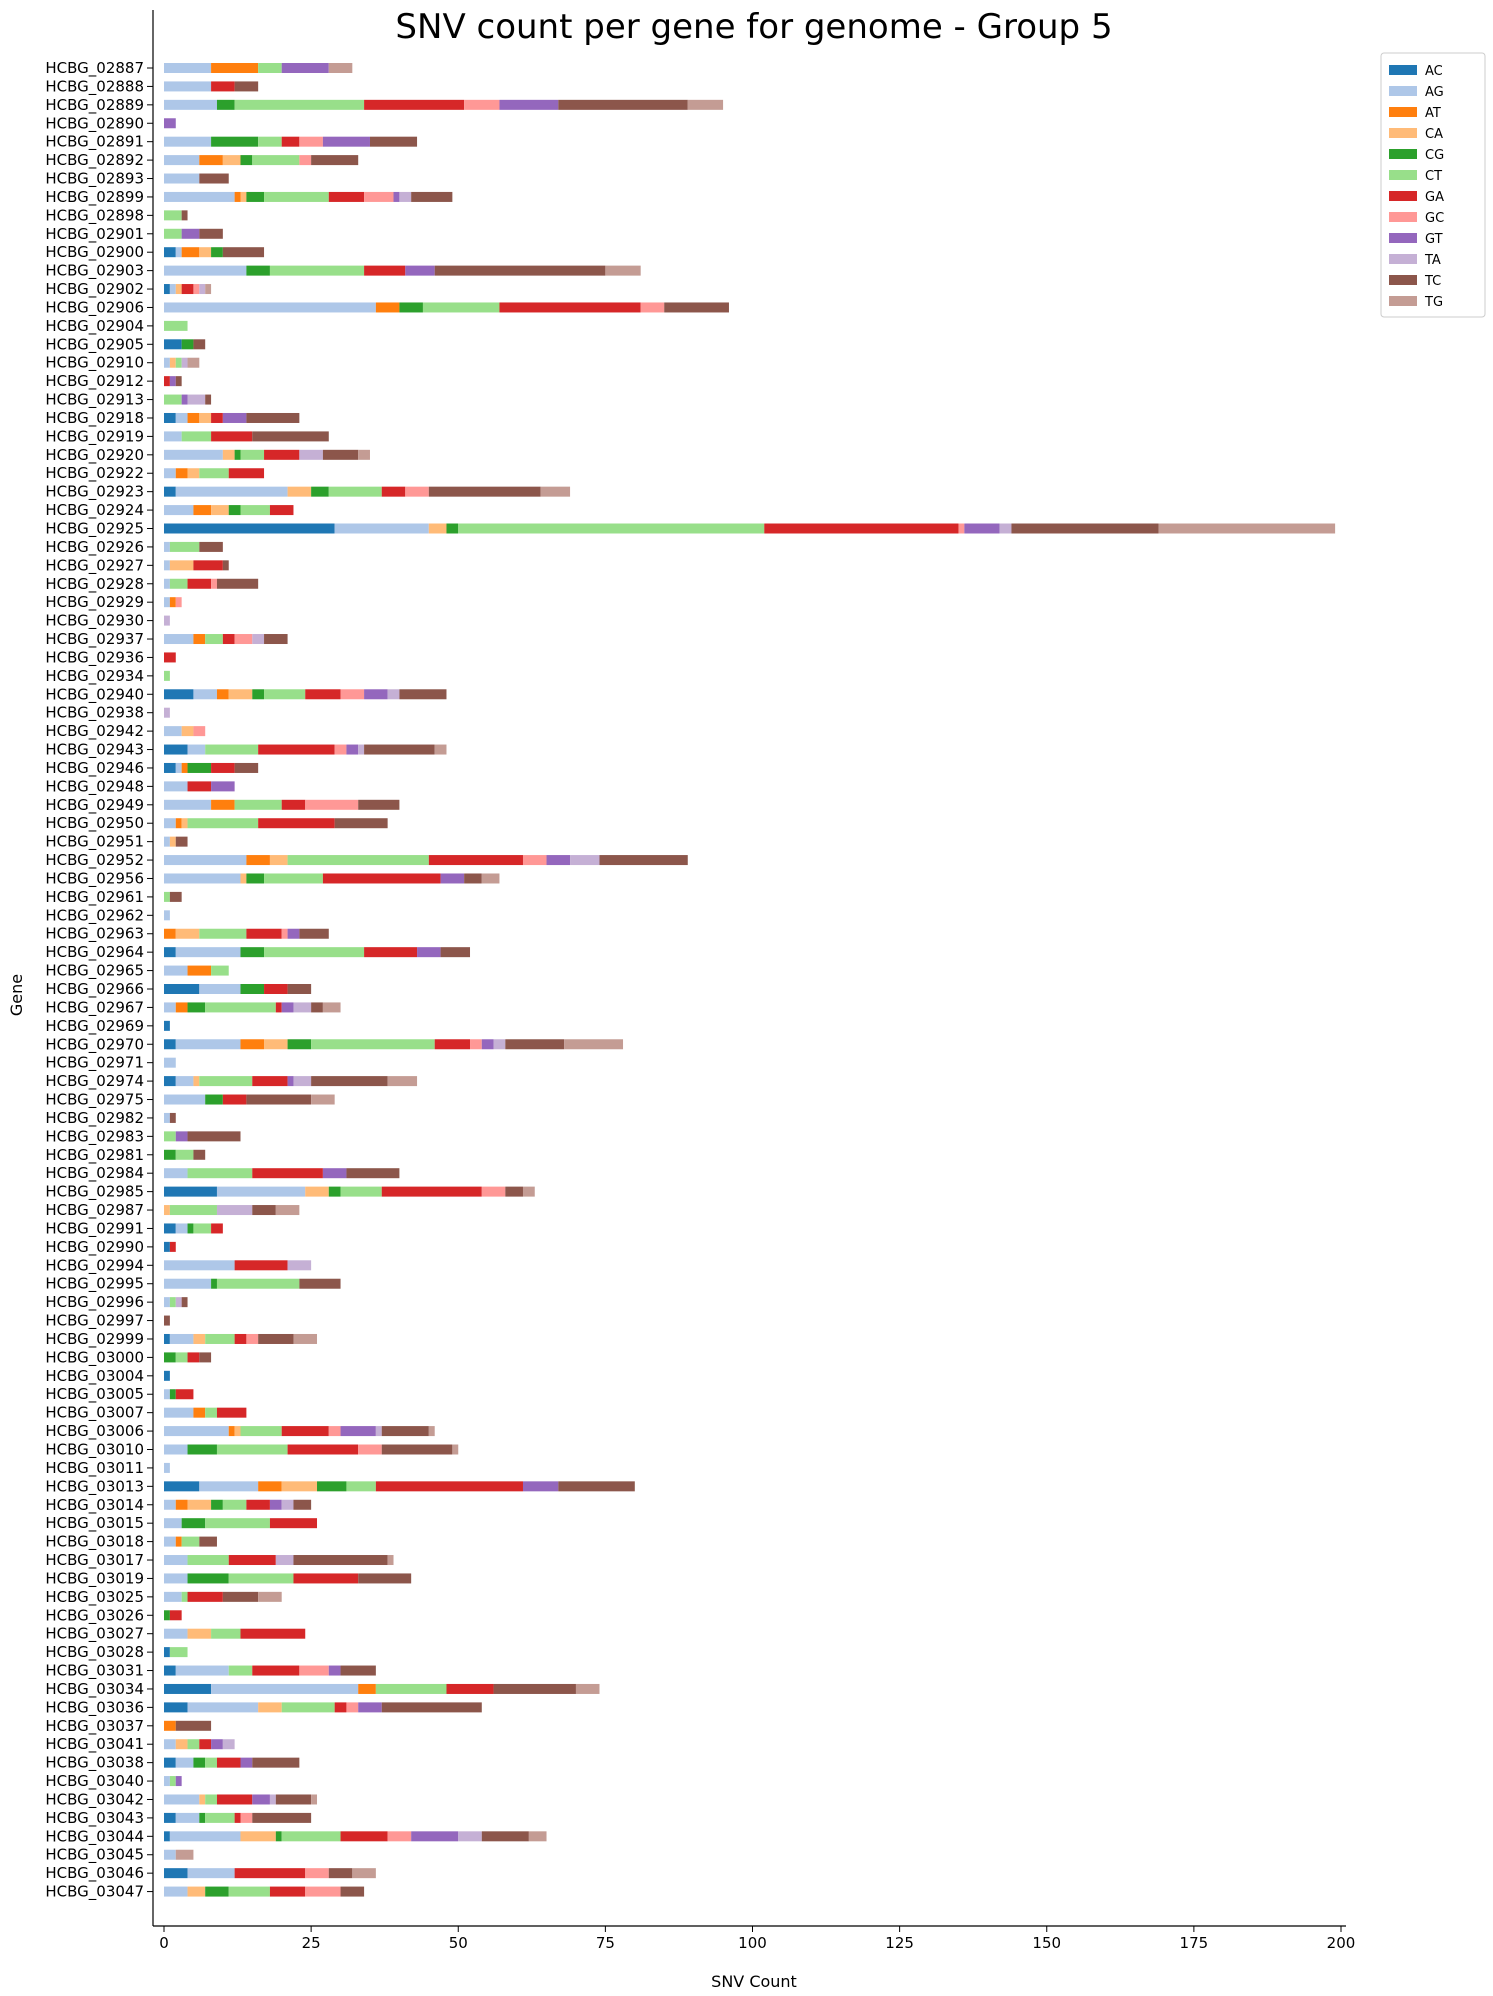  I want to click on gene-label: HCBG_03018, so click(94, 1542).